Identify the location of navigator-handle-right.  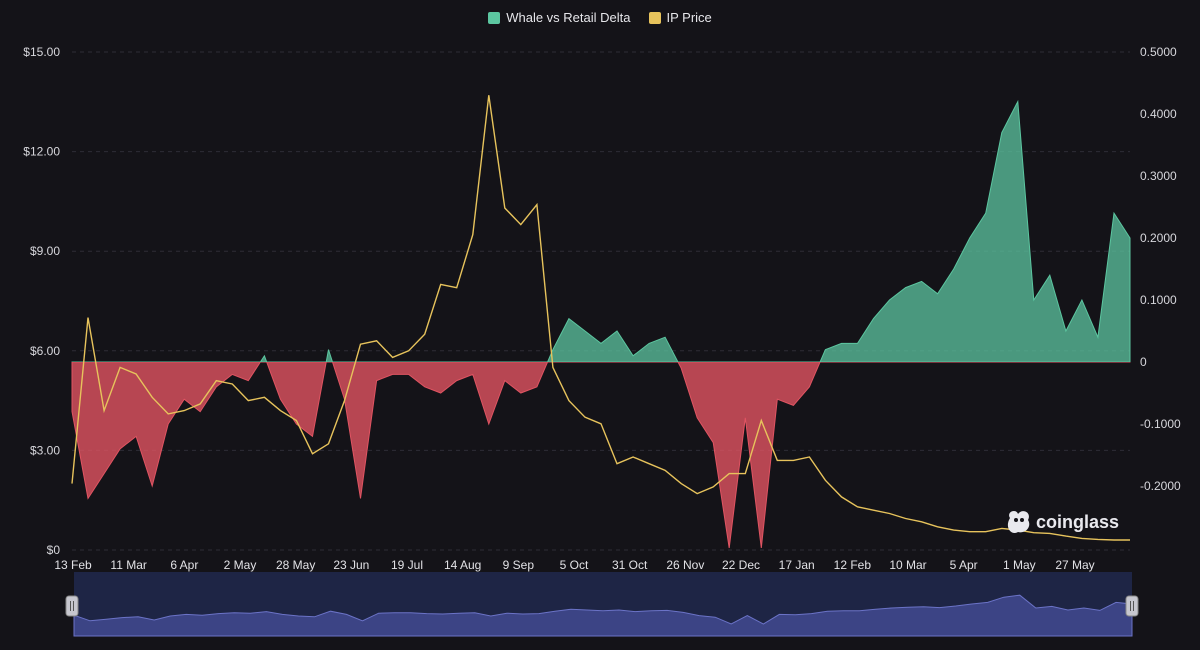
(1132, 606).